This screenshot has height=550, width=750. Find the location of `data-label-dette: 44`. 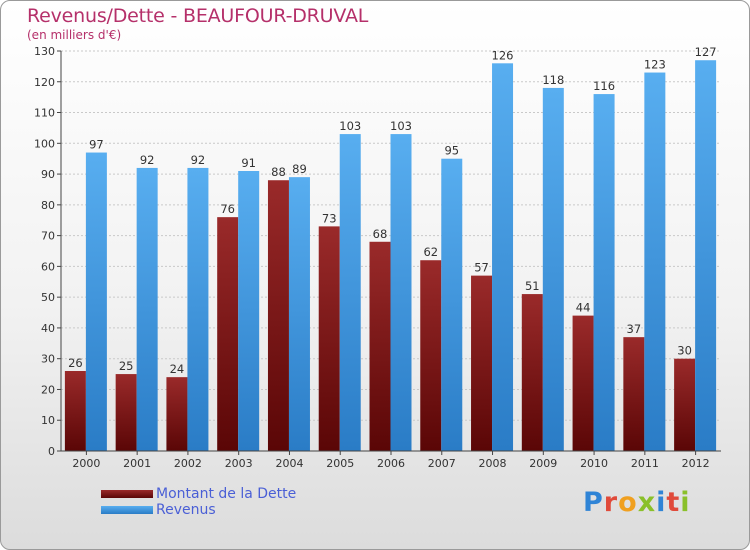

data-label-dette: 44 is located at coordinates (583, 308).